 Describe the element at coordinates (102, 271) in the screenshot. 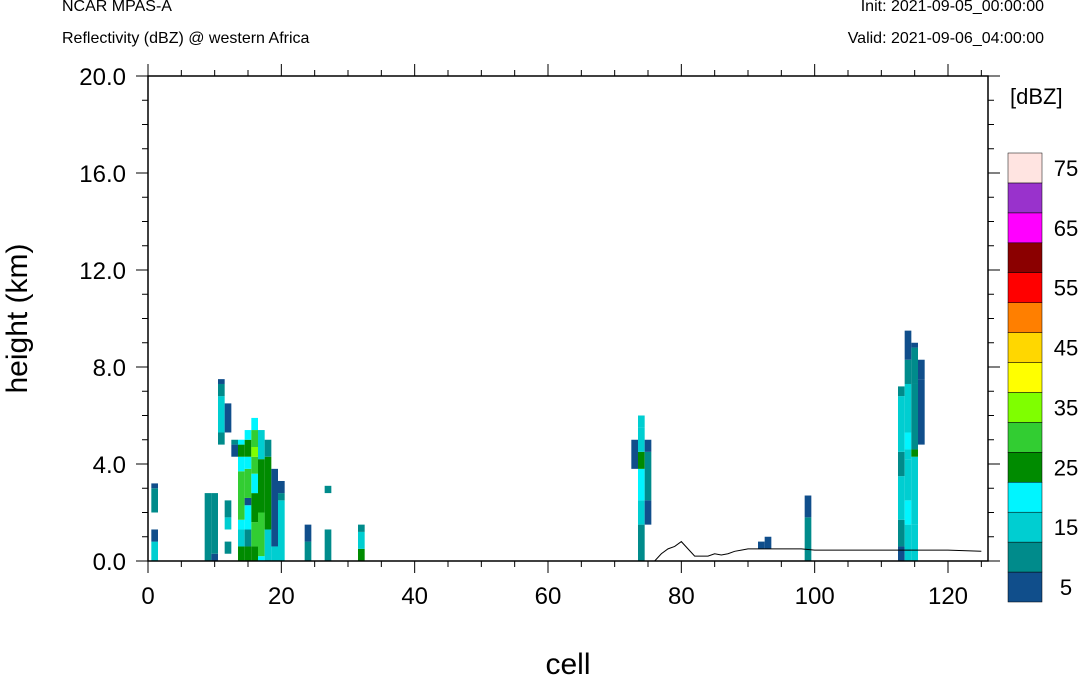

I see `y-tick-label: 12.0` at that location.